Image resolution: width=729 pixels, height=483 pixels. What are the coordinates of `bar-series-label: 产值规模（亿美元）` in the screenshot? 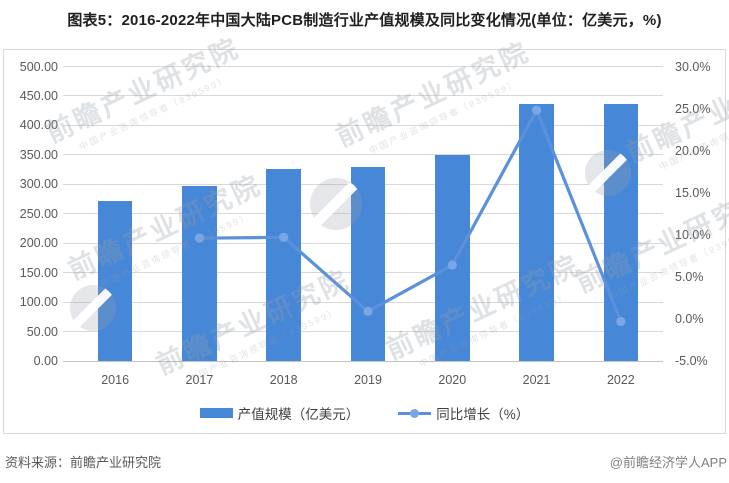 It's located at (298, 414).